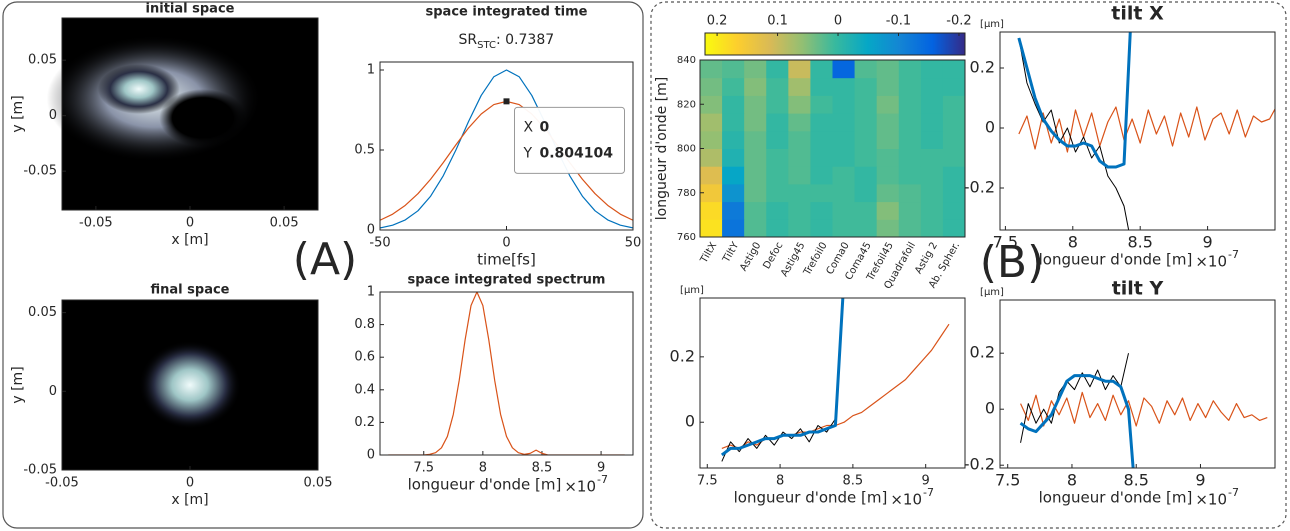 The height and width of the screenshot is (531, 1290). I want to click on axes-background, so click(506, 373).